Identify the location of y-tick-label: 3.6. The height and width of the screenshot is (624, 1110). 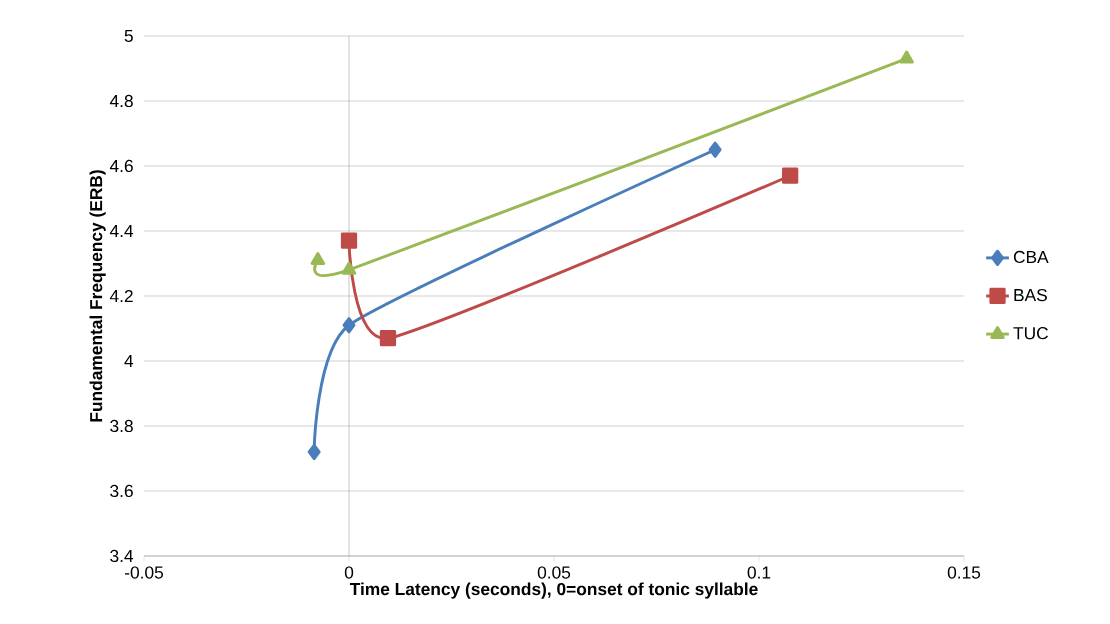
(121, 491).